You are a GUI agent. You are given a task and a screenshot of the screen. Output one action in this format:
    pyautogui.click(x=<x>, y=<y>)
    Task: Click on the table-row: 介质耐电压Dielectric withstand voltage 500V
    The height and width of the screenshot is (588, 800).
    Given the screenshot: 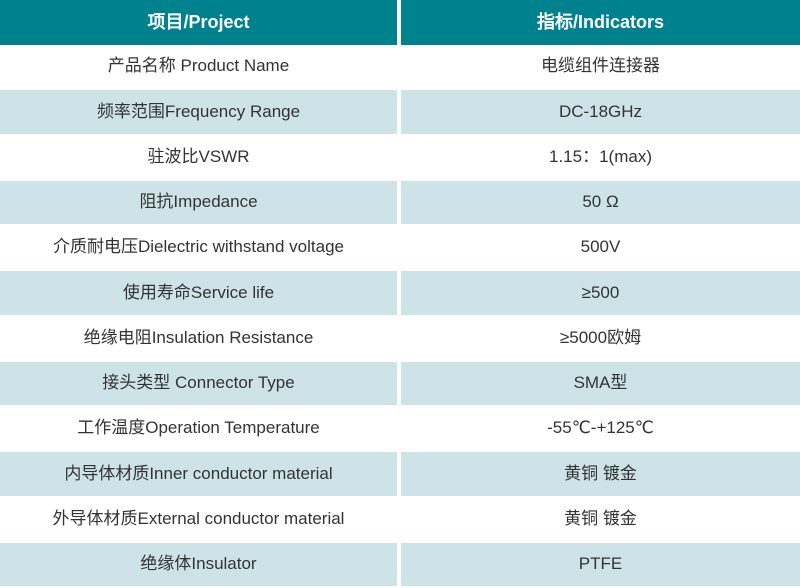 What is the action you would take?
    pyautogui.click(x=400, y=248)
    